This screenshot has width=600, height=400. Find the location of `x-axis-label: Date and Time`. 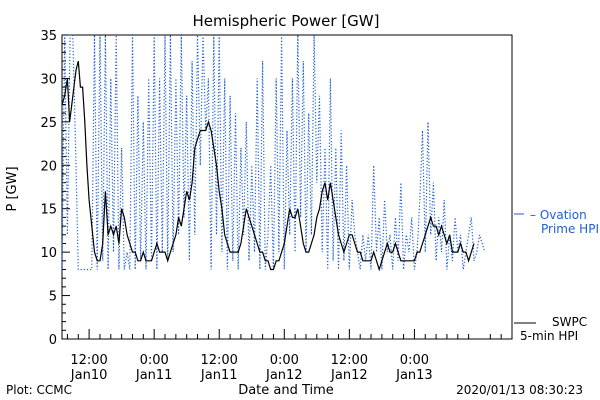

x-axis-label: Date and Time is located at coordinates (286, 390).